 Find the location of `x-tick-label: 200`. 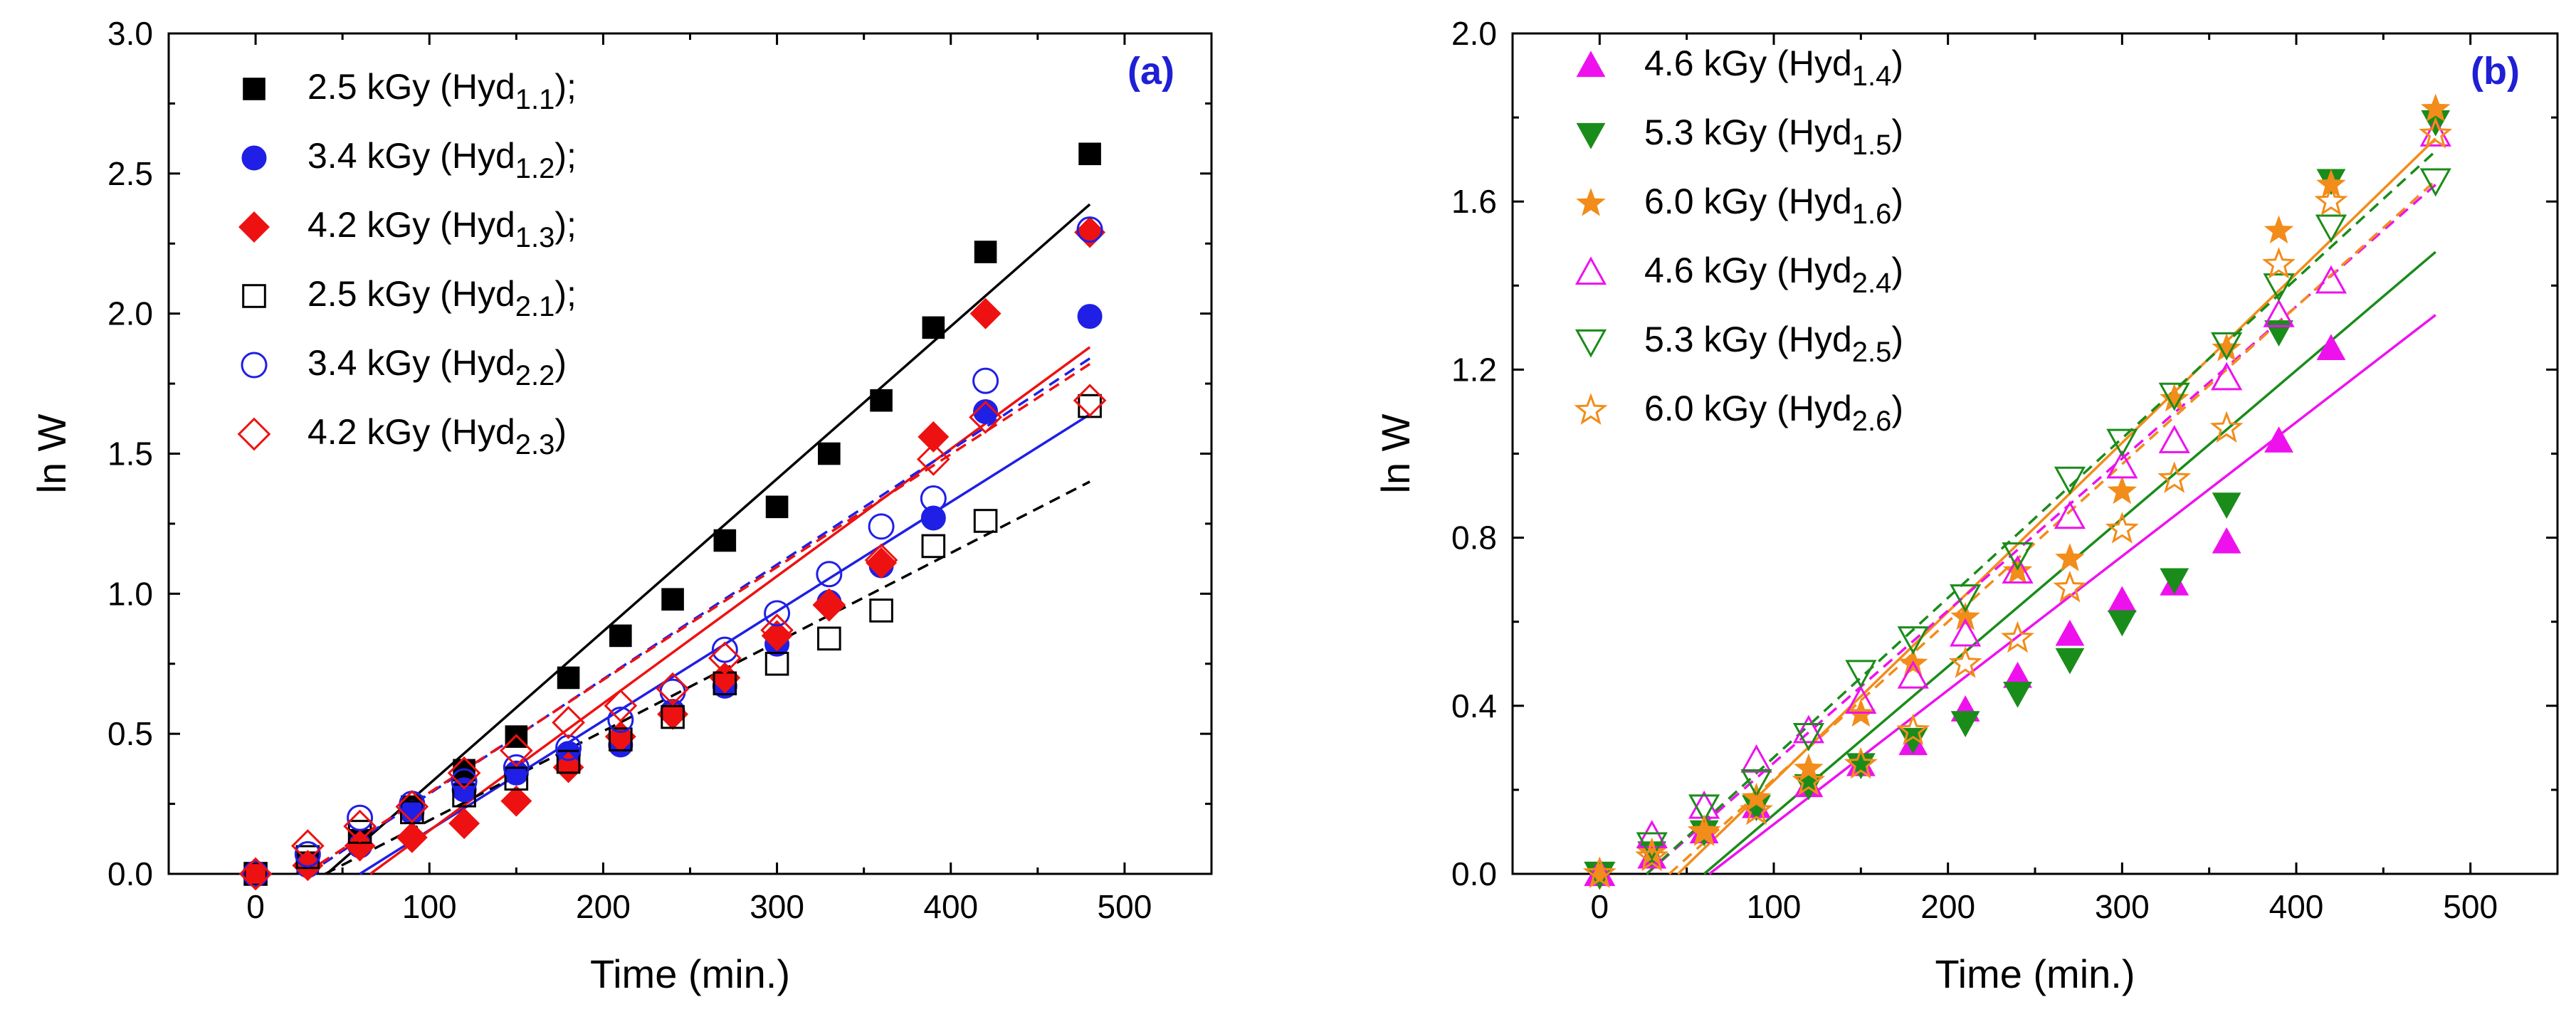

x-tick-label: 200 is located at coordinates (1948, 906).